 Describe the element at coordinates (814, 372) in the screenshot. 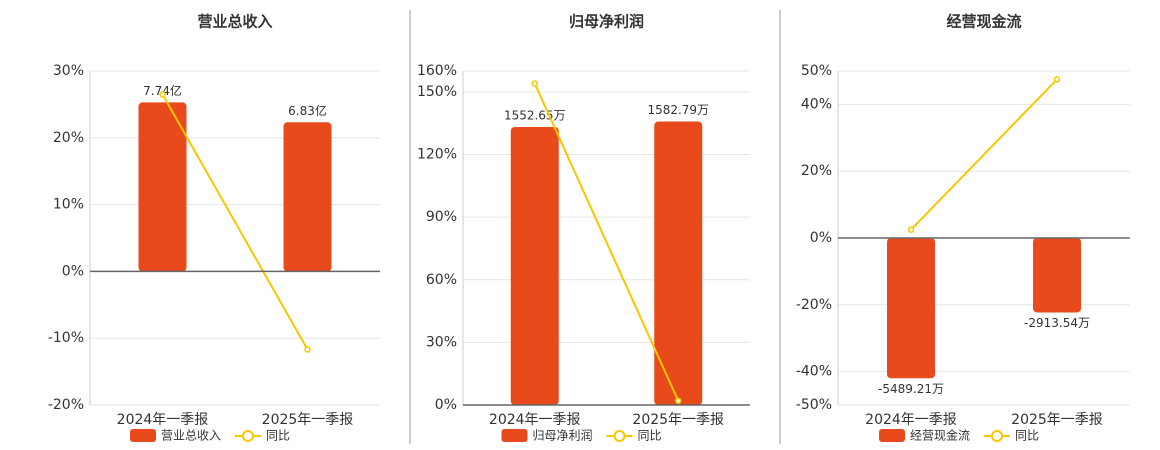

I see `y-tick-label: -40%` at that location.